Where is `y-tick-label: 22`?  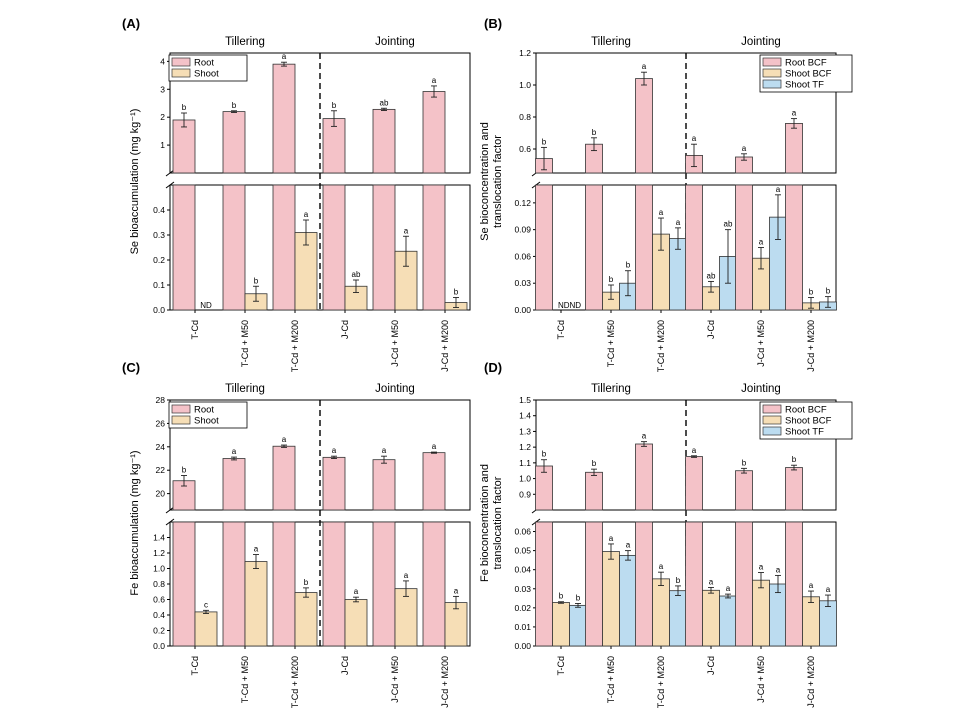
y-tick-label: 22 is located at coordinates (161, 470).